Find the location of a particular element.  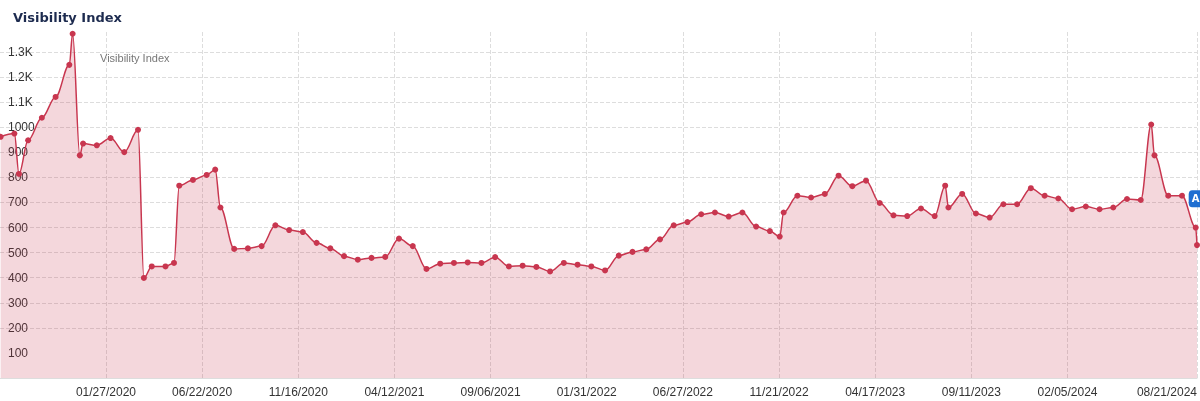

x-tick-label: 01/27/2020 is located at coordinates (106, 392).